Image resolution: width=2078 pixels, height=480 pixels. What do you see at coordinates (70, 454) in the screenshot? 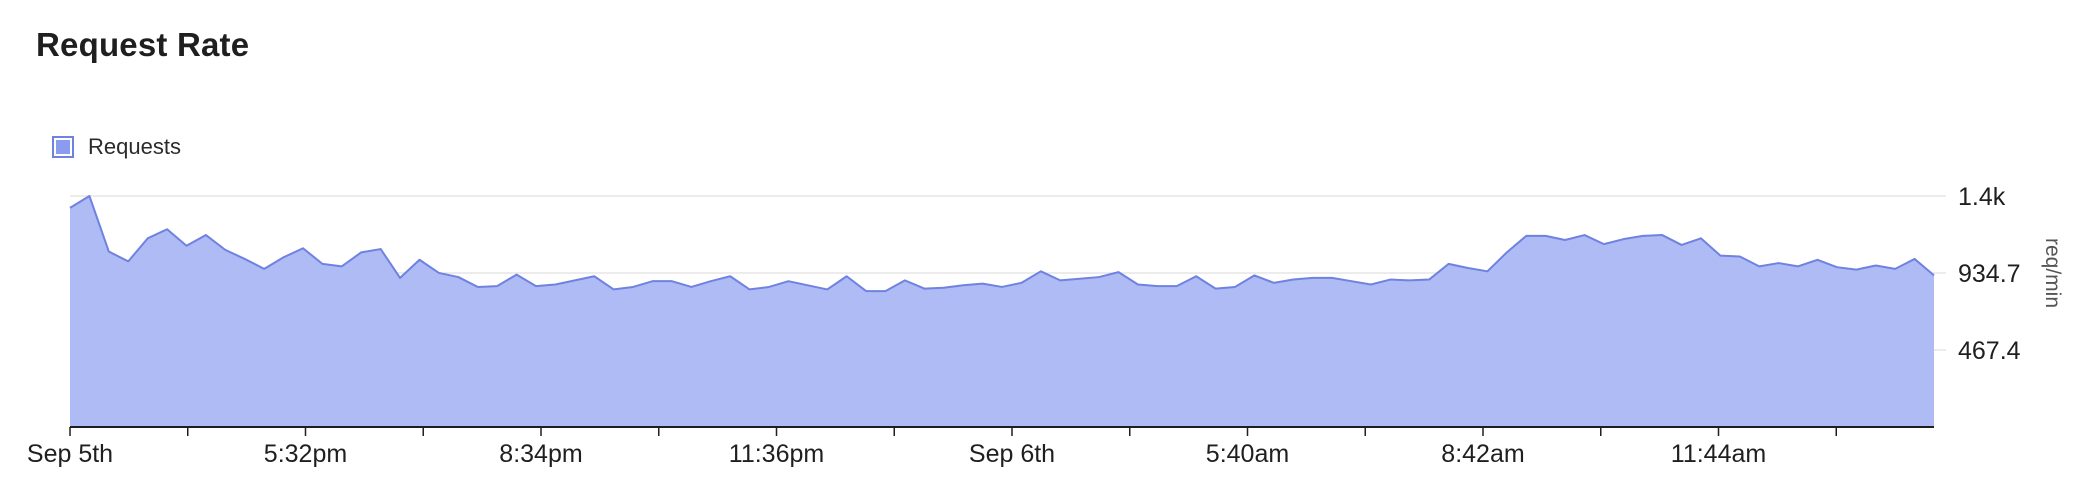
I see `x-tick-label: Sep 5th` at bounding box center [70, 454].